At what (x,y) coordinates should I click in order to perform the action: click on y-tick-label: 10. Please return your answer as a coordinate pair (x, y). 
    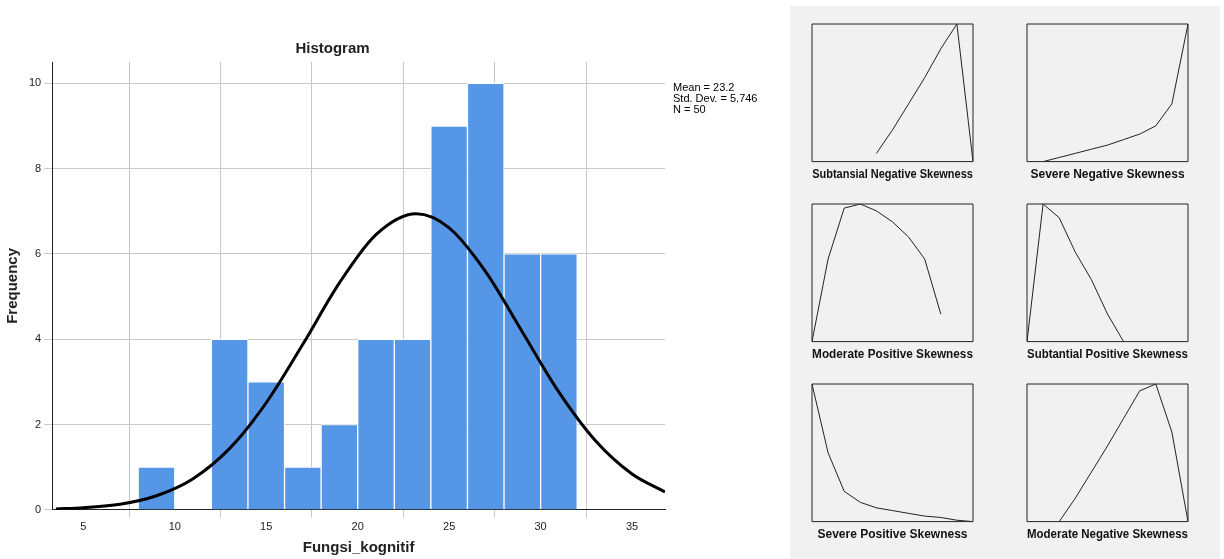
    Looking at the image, I should click on (35, 82).